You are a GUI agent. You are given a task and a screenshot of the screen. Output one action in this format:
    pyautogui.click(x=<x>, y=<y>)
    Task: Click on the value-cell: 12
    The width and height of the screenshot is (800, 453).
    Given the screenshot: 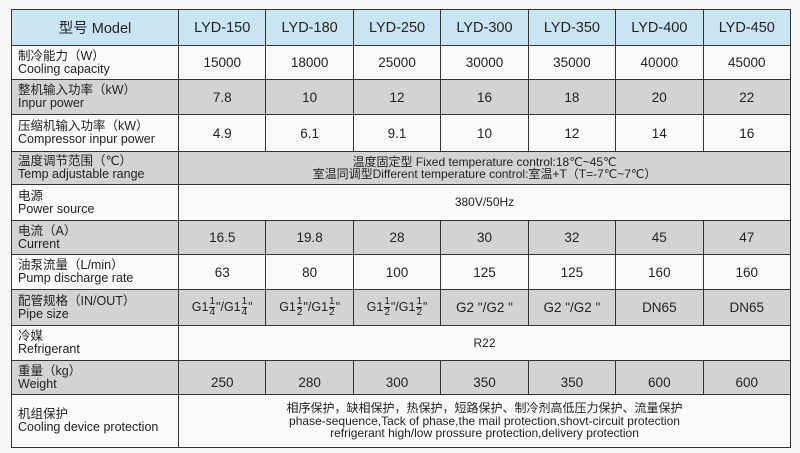 What is the action you would take?
    pyautogui.click(x=397, y=97)
    